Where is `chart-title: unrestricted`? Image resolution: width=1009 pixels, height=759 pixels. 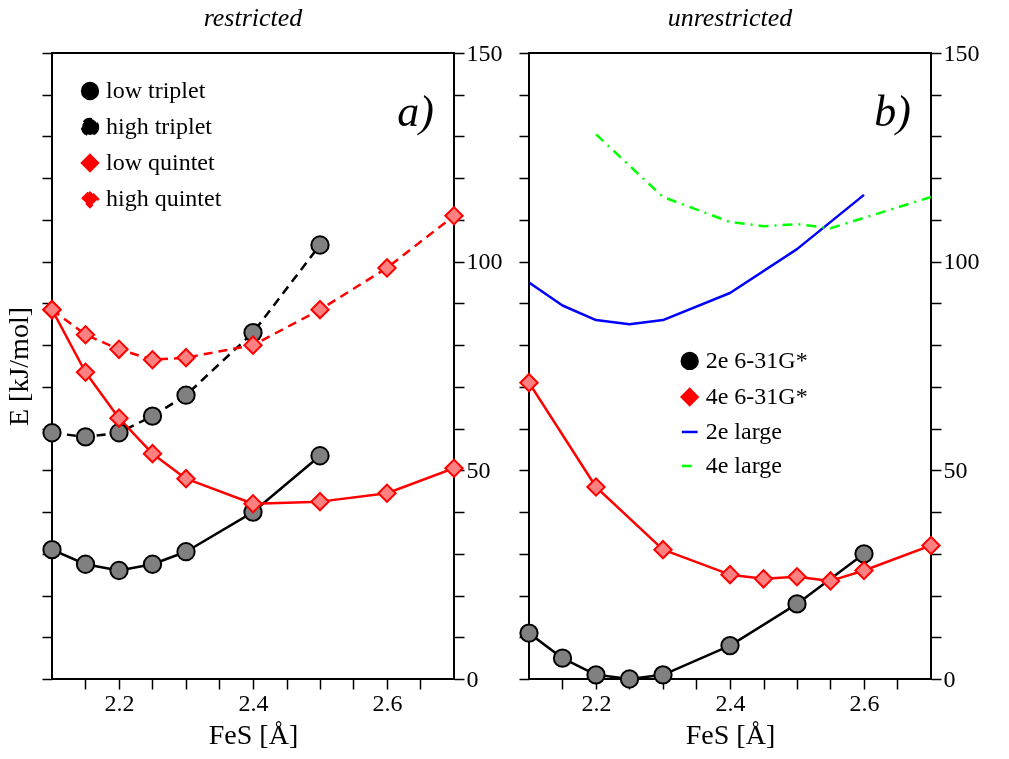 chart-title: unrestricted is located at coordinates (730, 17).